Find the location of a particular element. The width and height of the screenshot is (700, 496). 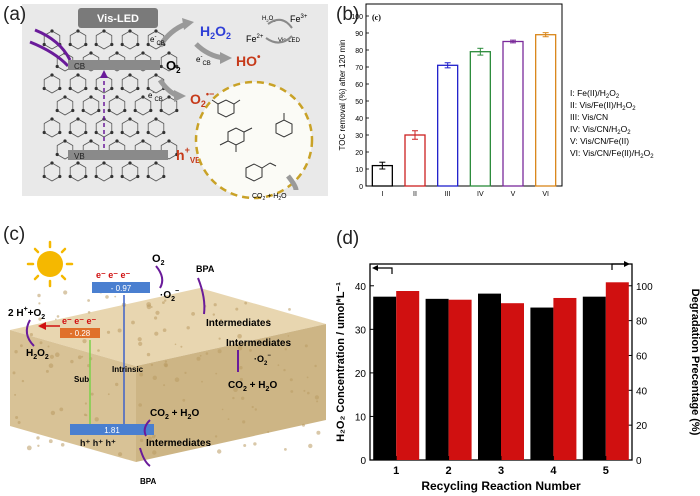

chart-b-legend-entry: V: Vis/CN/Fe(II) is located at coordinates (599, 141).